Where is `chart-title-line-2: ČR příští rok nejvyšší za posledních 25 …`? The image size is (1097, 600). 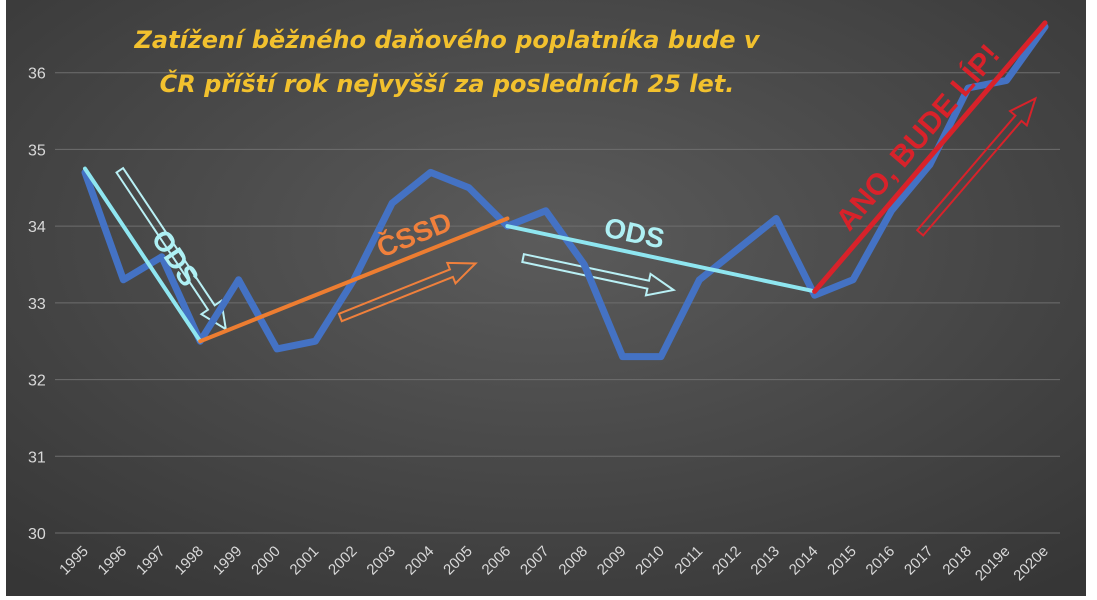 chart-title-line-2: ČR příští rok nejvyšší za posledních 25 … is located at coordinates (447, 83).